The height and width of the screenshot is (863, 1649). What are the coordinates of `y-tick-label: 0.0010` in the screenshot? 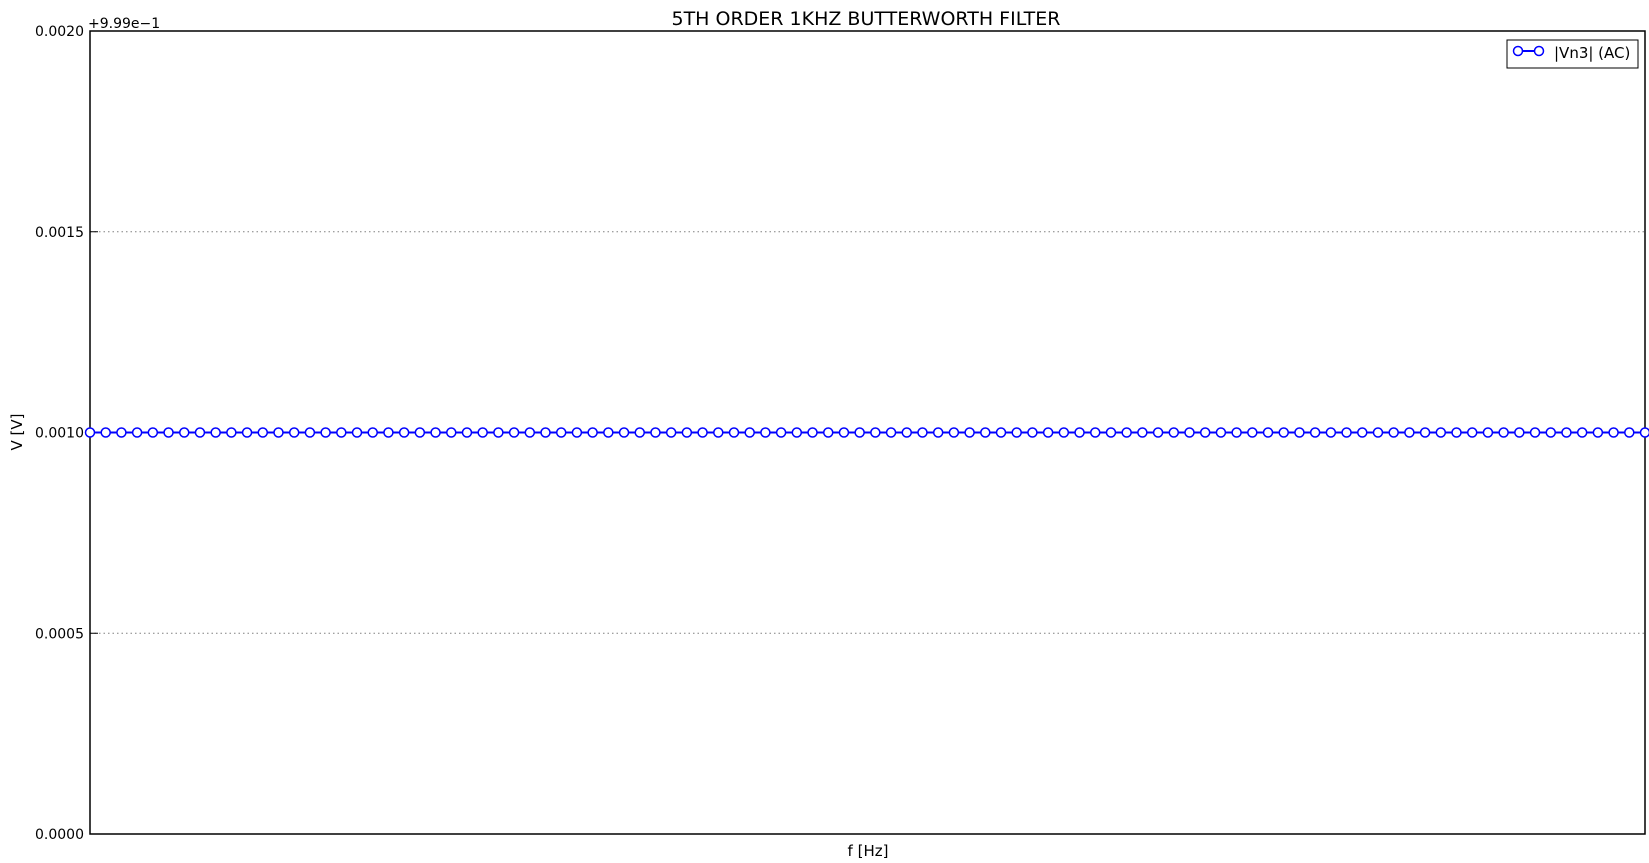 It's located at (59, 434).